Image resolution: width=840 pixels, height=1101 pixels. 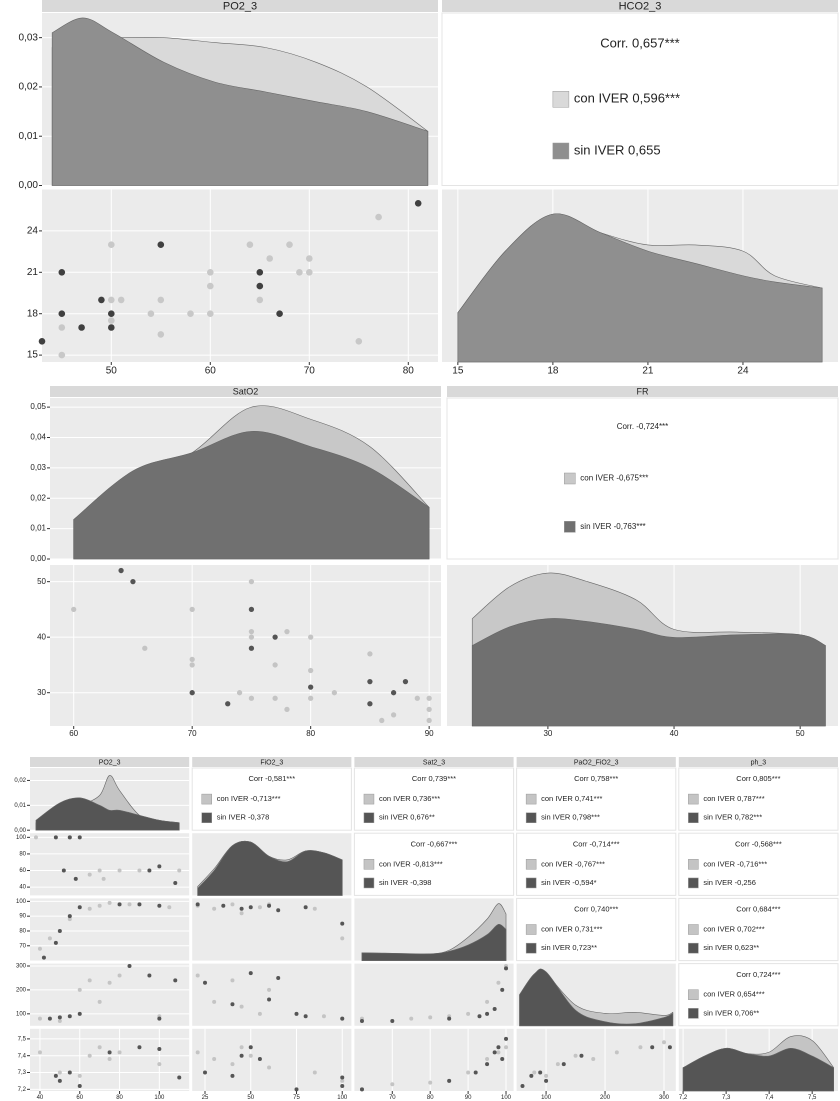 I want to click on y-tick-label: 0,04, so click(x=38, y=437).